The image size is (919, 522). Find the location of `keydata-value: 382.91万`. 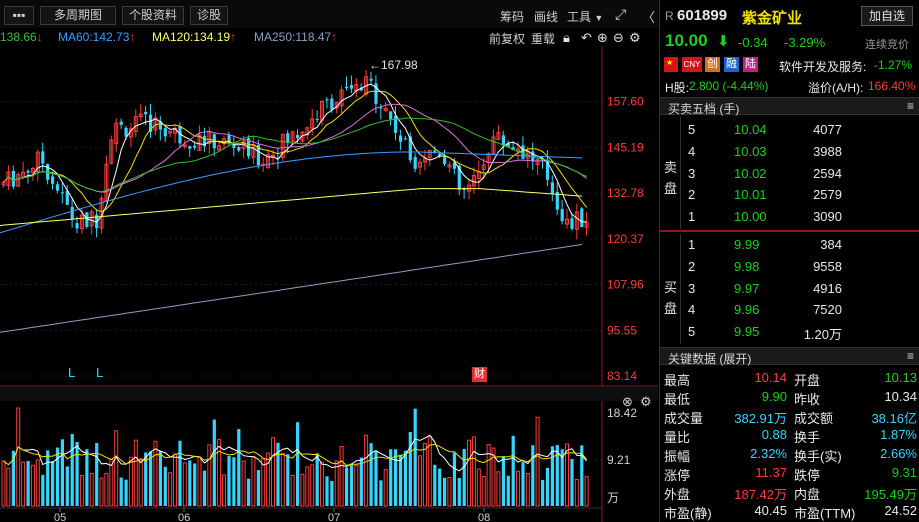

keydata-value: 382.91万 is located at coordinates (760, 418).